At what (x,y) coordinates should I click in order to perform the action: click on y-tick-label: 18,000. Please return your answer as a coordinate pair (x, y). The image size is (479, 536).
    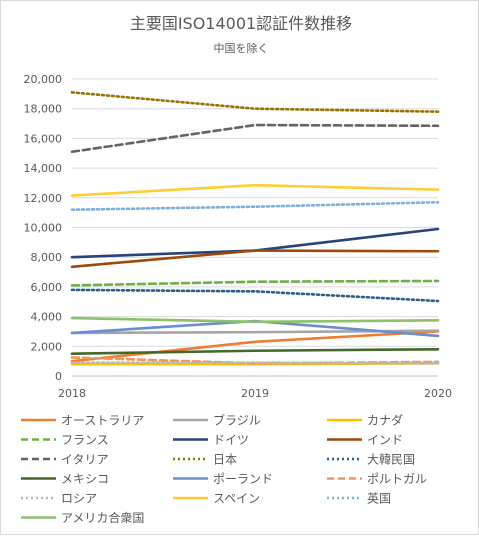
    Looking at the image, I should click on (43, 109).